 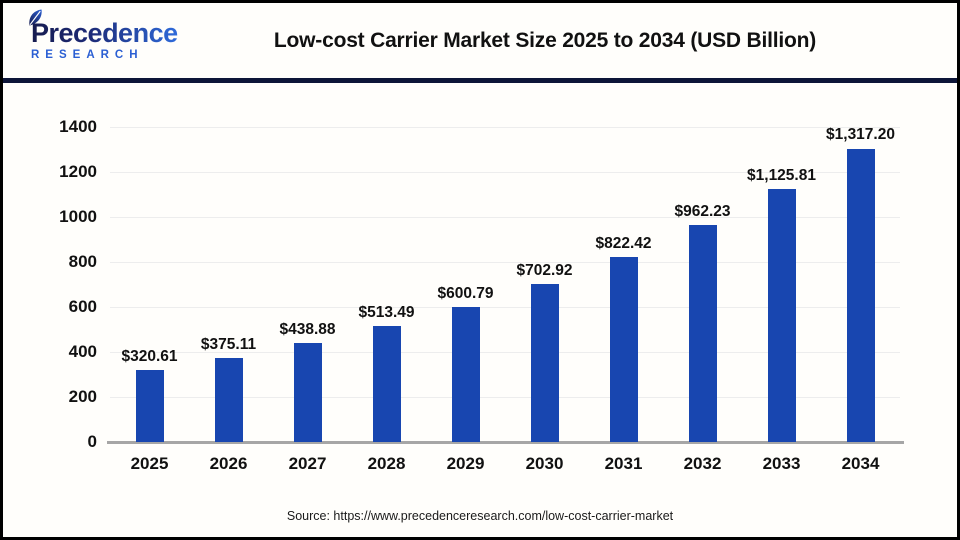 I want to click on bar-value-label: $600.79, so click(x=465, y=293).